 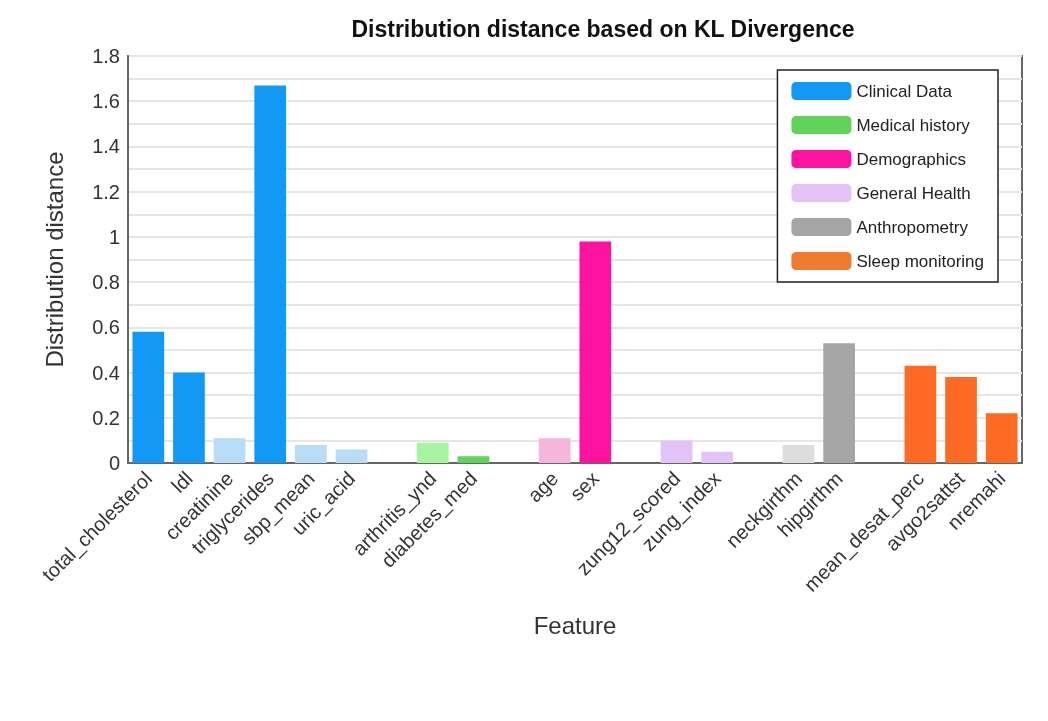 What do you see at coordinates (106, 146) in the screenshot?
I see `y-tick-label: 1.4` at bounding box center [106, 146].